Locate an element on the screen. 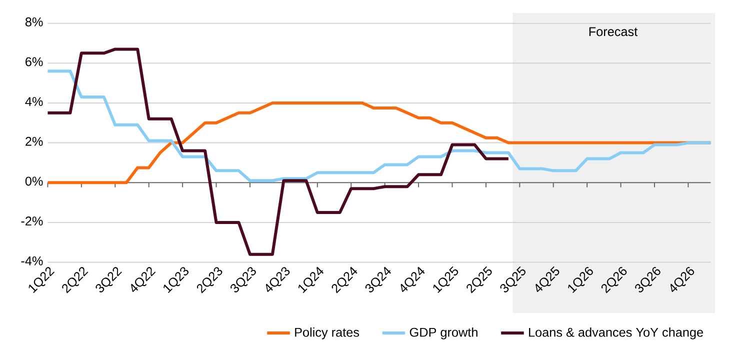 The height and width of the screenshot is (350, 747). legend-label: GDP growth is located at coordinates (444, 333).